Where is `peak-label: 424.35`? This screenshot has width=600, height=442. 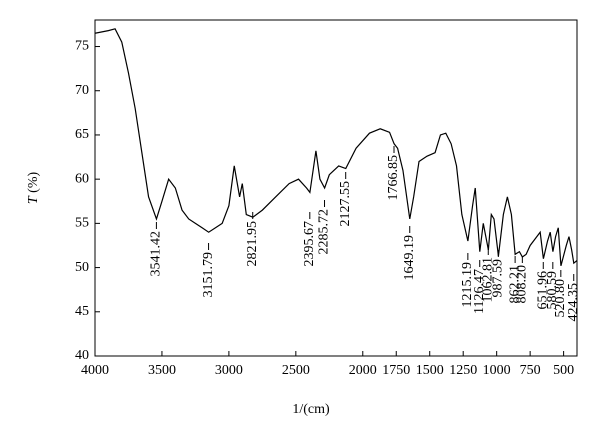
peak-label: 424.35 is located at coordinates (573, 302).